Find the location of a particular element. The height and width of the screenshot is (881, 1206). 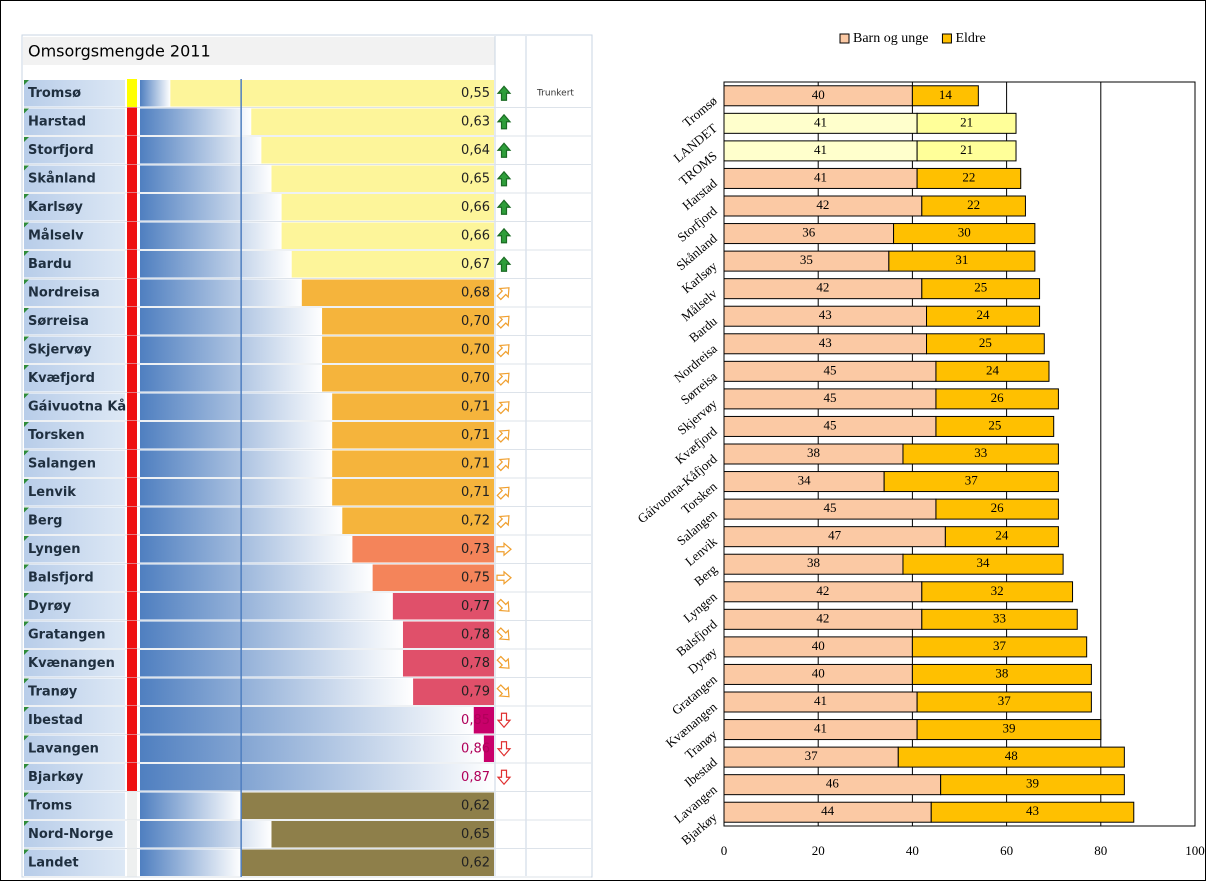

x-tick-label: 0 is located at coordinates (724, 850).